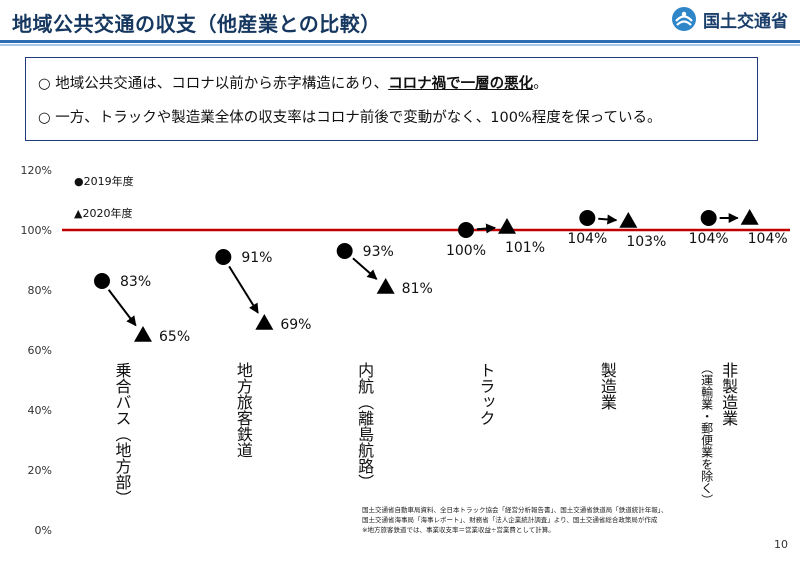 This screenshot has width=800, height=565. Describe the element at coordinates (196, 24) in the screenshot. I see `page-title: 地域公共交通の収支（他産業との比較）` at that location.